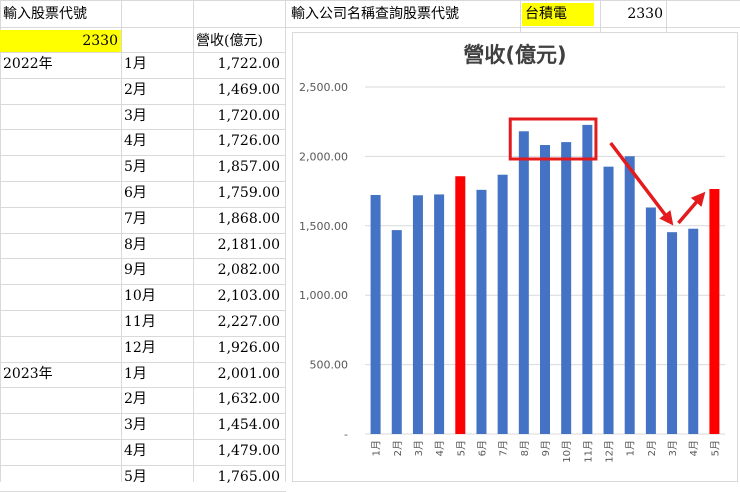 The height and width of the screenshot is (492, 740). Describe the element at coordinates (248, 451) in the screenshot. I see `revenue-value-cell: 1,479.00` at that location.